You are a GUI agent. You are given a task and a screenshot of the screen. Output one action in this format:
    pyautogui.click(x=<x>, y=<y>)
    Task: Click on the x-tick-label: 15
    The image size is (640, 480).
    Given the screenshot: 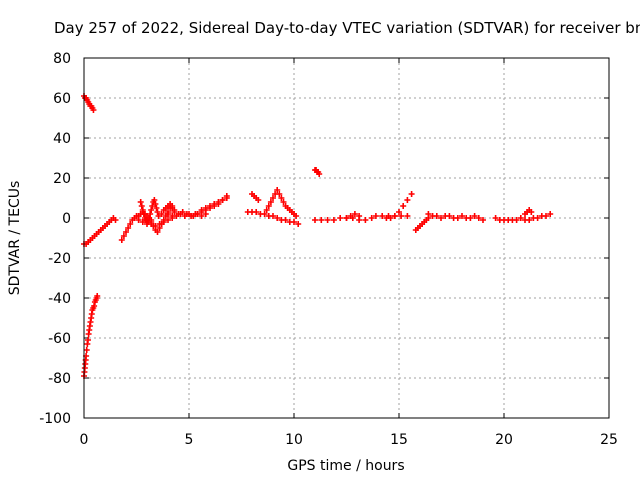 What is the action you would take?
    pyautogui.click(x=399, y=440)
    